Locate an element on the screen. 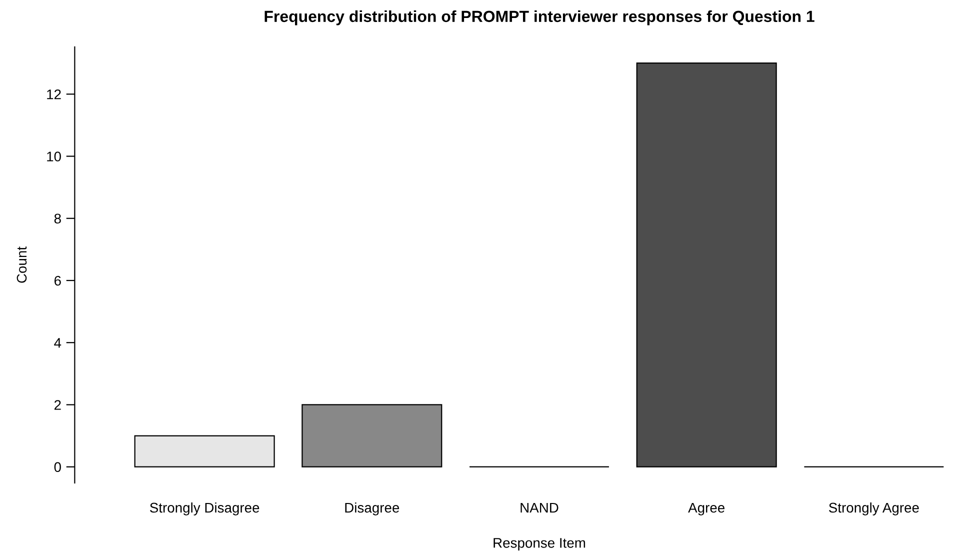 The image size is (976, 552). y-axis-title: Count is located at coordinates (21, 264).